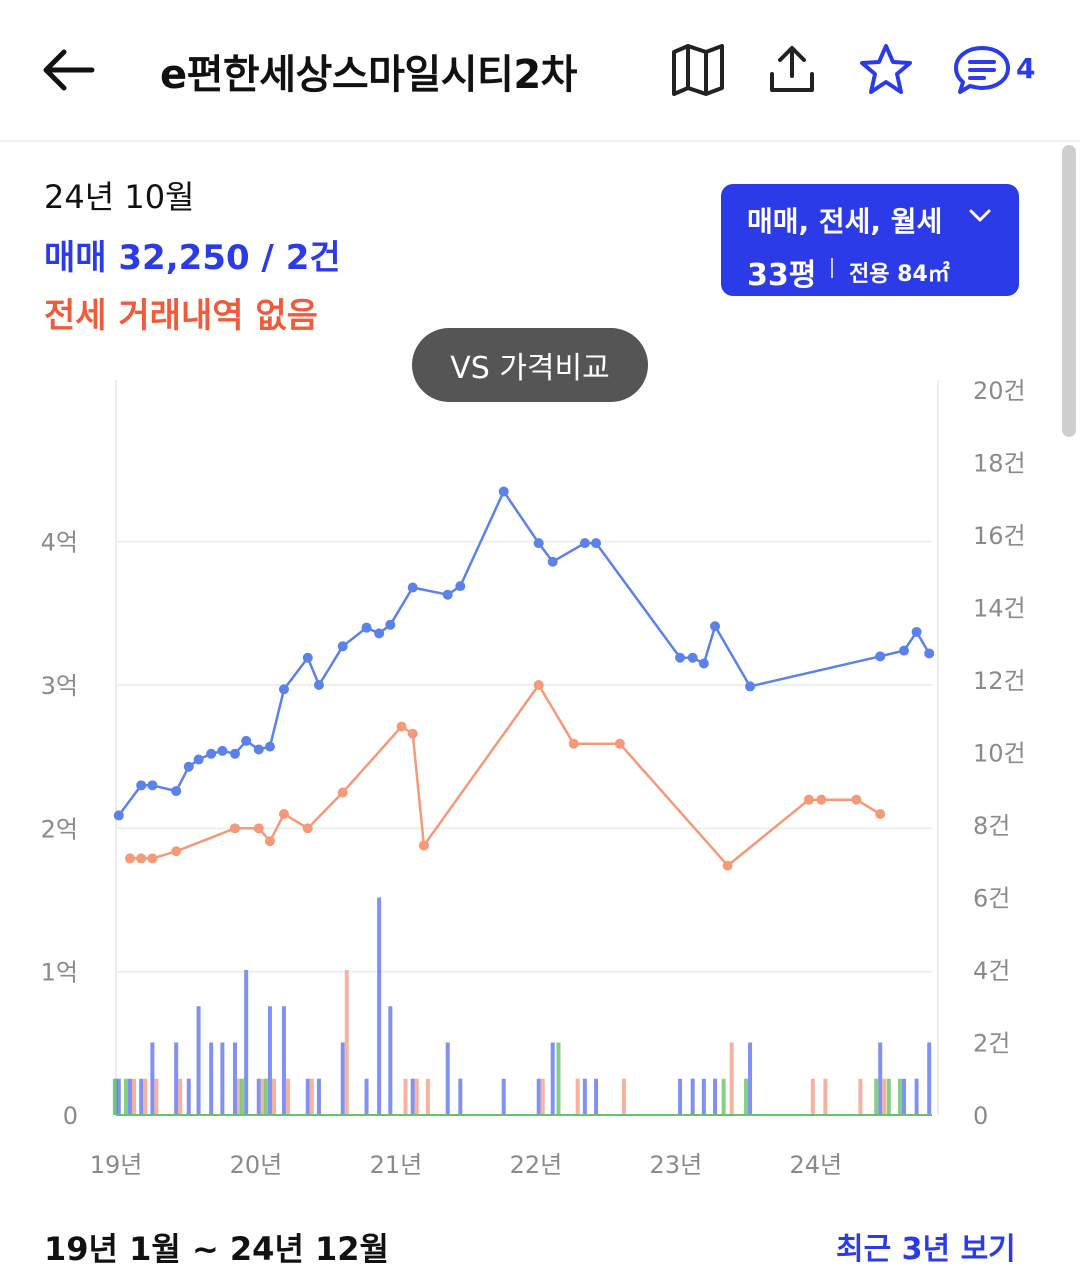 This screenshot has height=1275, width=1080. I want to click on top-bar: e편한세상스마일시티2차 4, so click(540, 71).